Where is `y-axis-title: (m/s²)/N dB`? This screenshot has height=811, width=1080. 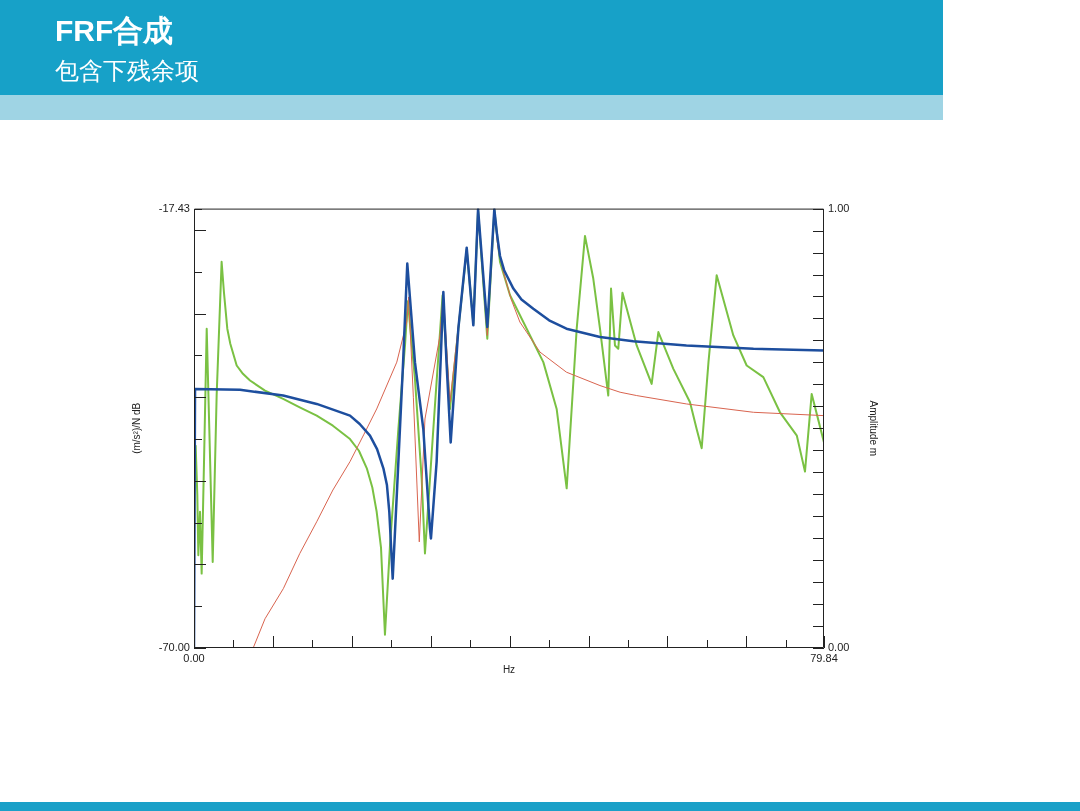 y-axis-title: (m/s²)/N dB is located at coordinates (136, 428).